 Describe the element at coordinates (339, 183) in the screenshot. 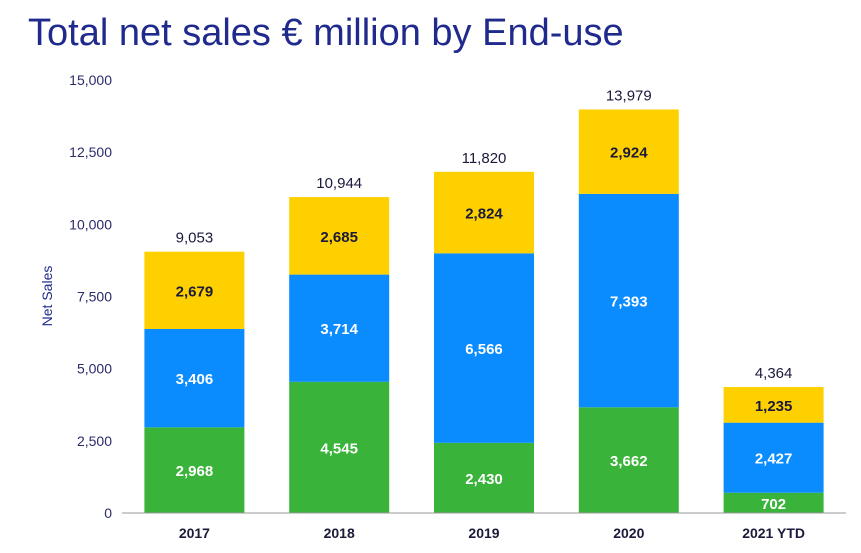

I see `total-value-label: 10,944` at that location.